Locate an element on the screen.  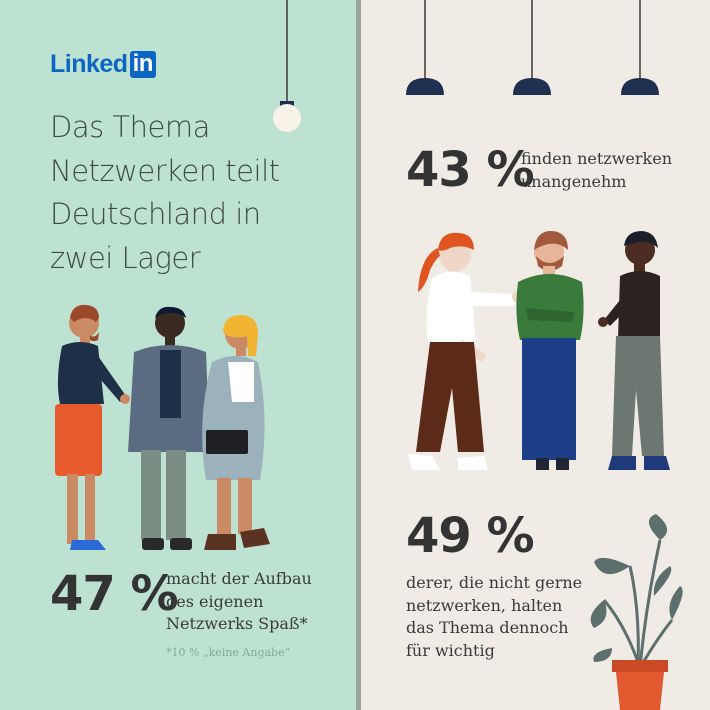
people-group-right-icon is located at coordinates (539, 350).